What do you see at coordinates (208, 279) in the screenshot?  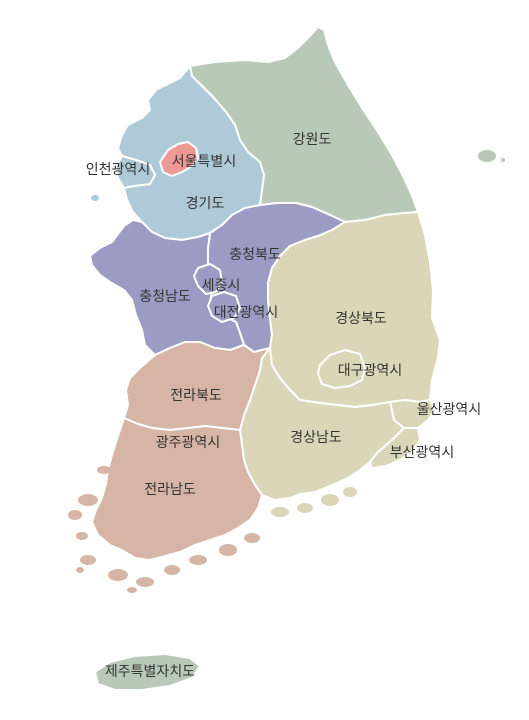 I see `region-sejong` at bounding box center [208, 279].